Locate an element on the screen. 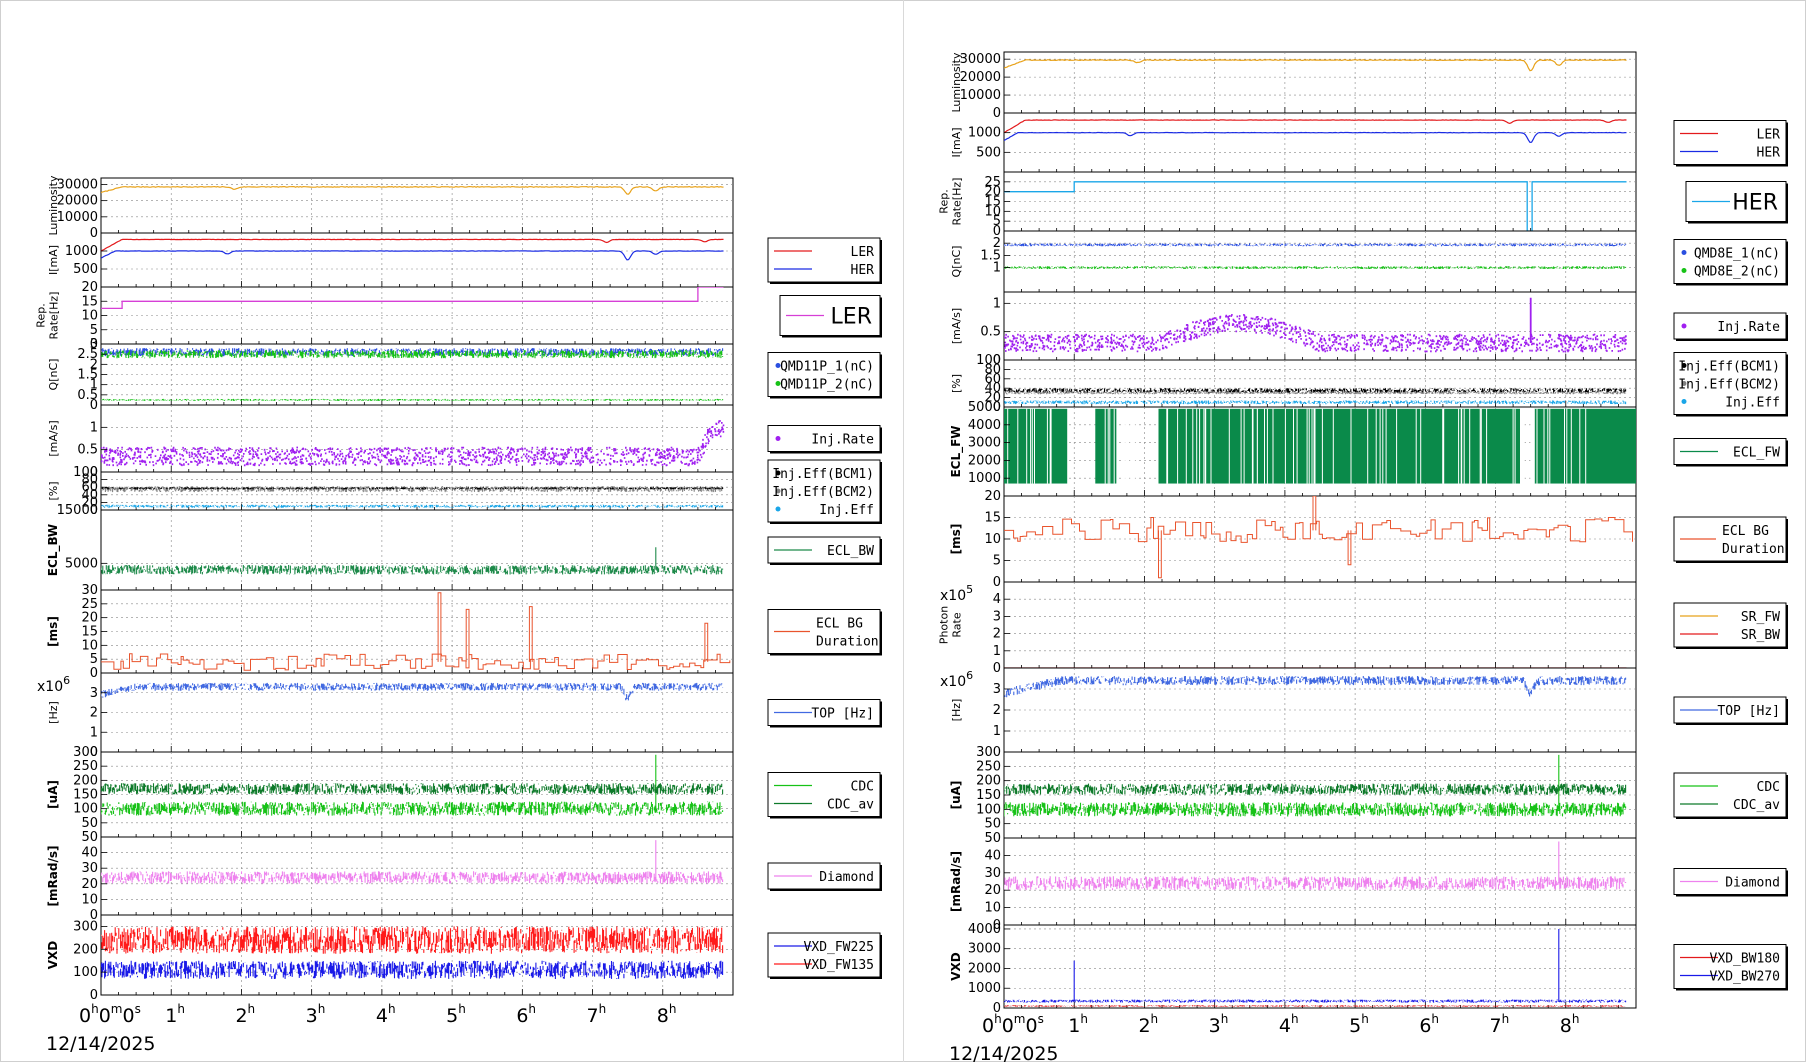 The image size is (1806, 1062). y-tick-label: 250 is located at coordinates (988, 766).